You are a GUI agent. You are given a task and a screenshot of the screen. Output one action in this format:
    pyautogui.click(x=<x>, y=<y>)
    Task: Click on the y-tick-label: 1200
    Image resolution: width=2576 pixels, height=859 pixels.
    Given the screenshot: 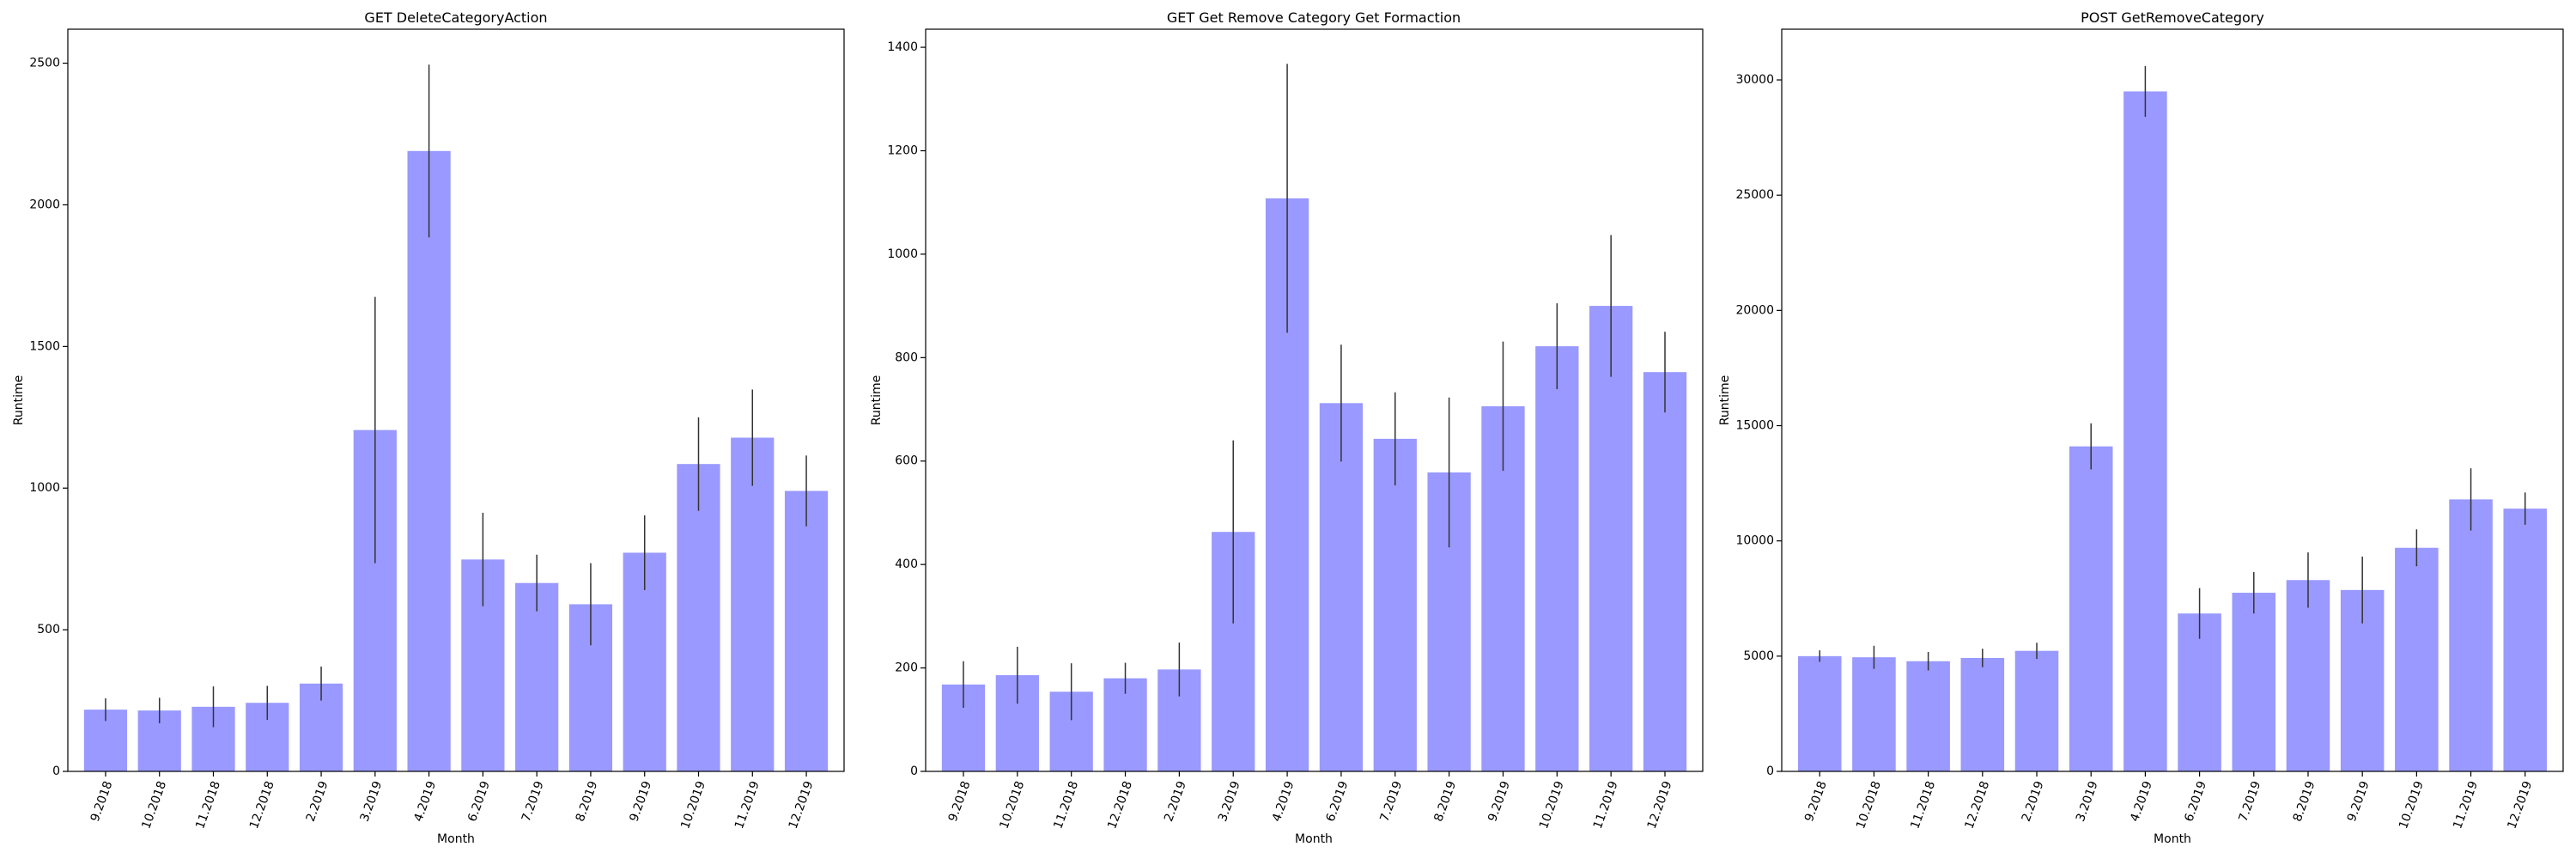 What is the action you would take?
    pyautogui.click(x=903, y=150)
    